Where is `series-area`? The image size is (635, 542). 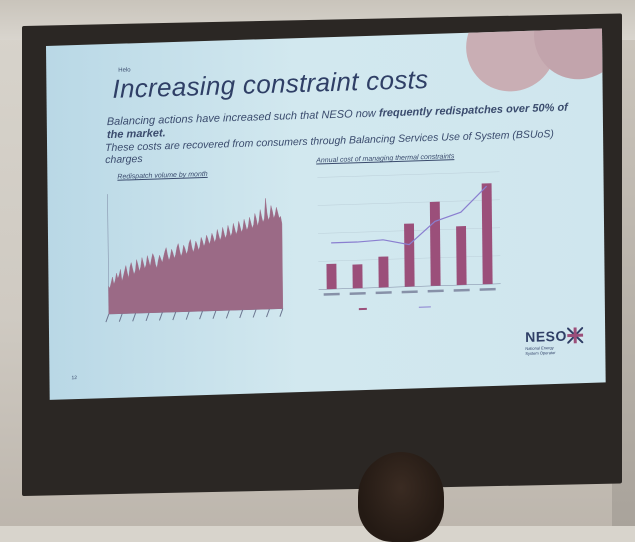 series-area is located at coordinates (195, 256).